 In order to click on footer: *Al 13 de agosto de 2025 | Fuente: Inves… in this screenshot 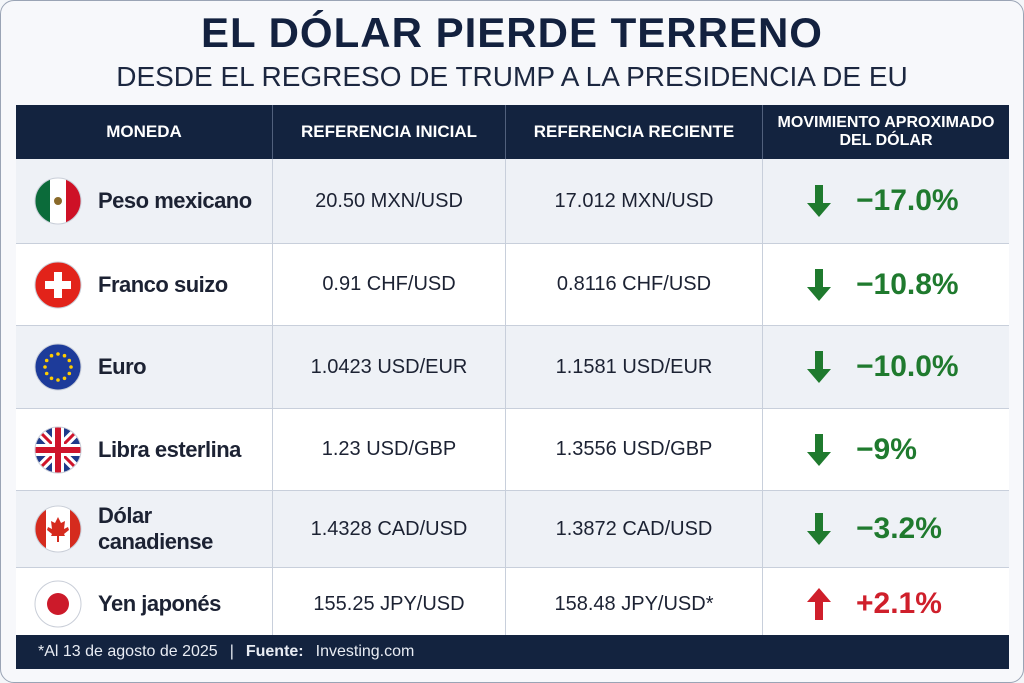, I will do `click(512, 652)`.